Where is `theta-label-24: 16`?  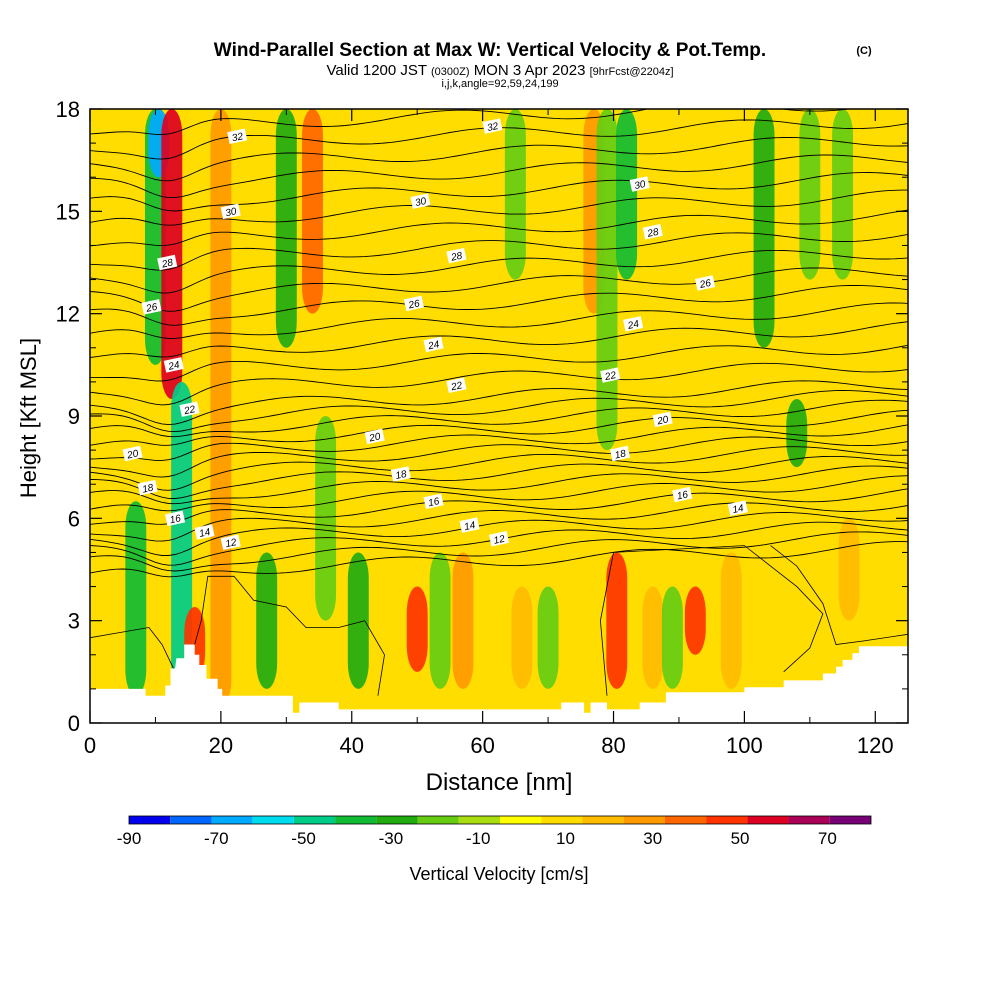 theta-label-24: 16 is located at coordinates (175, 518).